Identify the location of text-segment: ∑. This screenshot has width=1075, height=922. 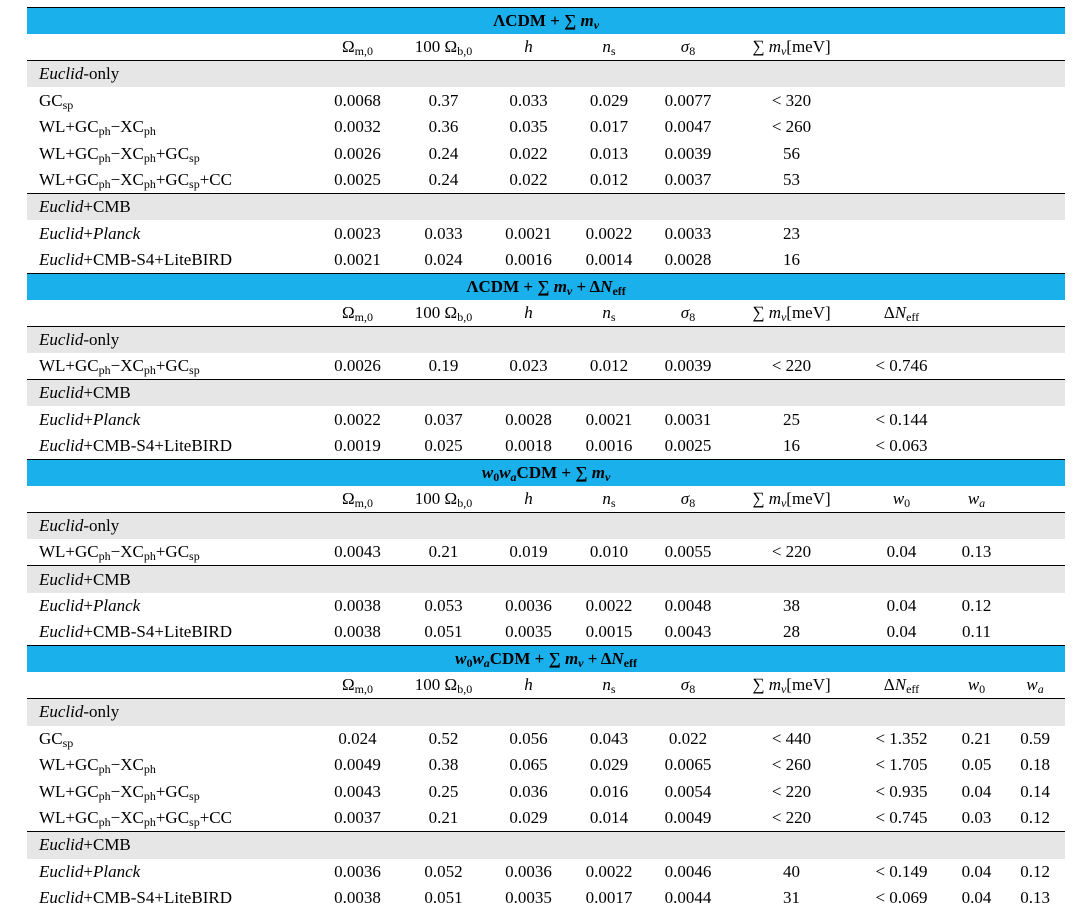
(760, 499).